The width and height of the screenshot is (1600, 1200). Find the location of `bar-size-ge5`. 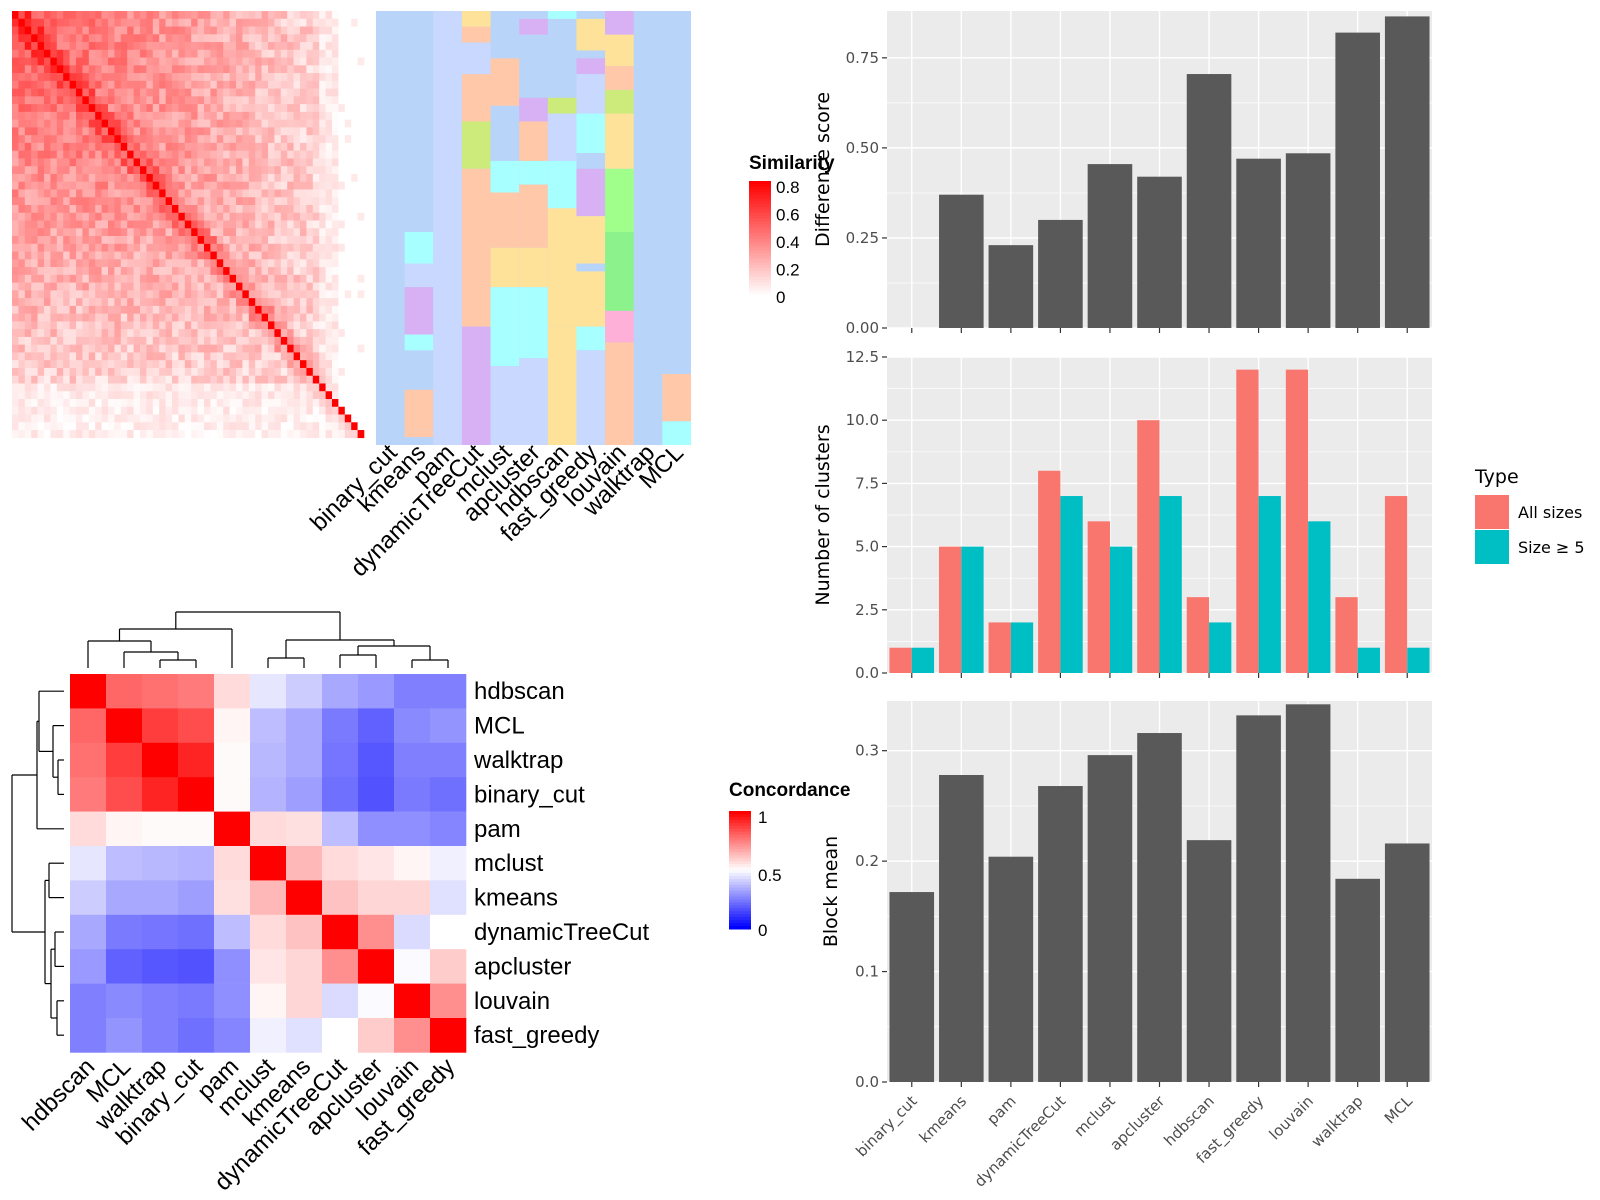

bar-size-ge5 is located at coordinates (923, 660).